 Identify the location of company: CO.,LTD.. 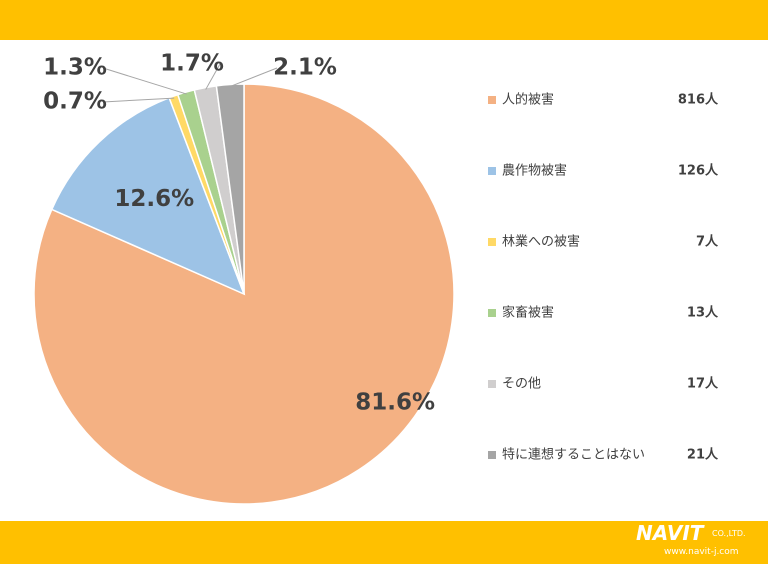
(729, 533).